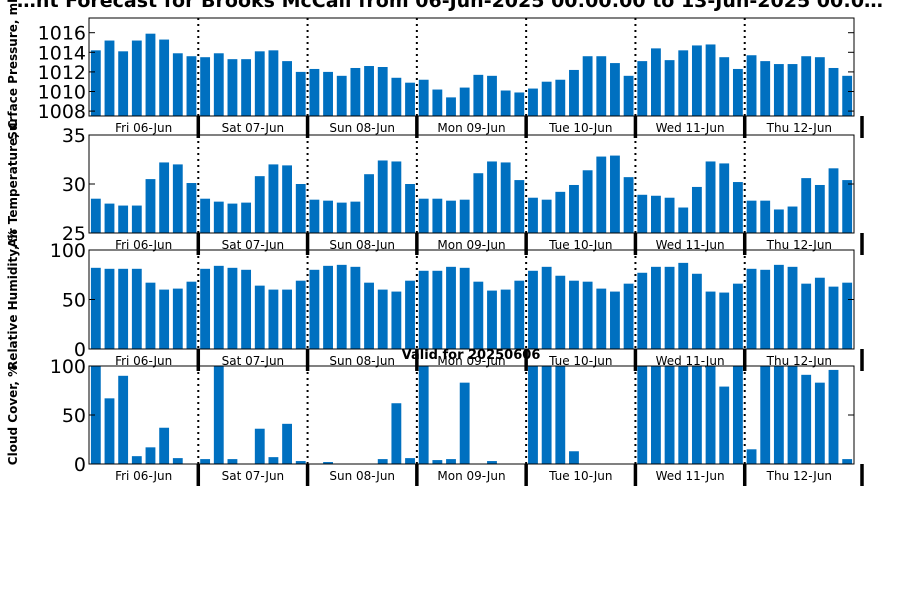 This screenshot has width=900, height=604. Describe the element at coordinates (253, 361) in the screenshot. I see `humidity-day-label: Sat 07-Jun` at that location.